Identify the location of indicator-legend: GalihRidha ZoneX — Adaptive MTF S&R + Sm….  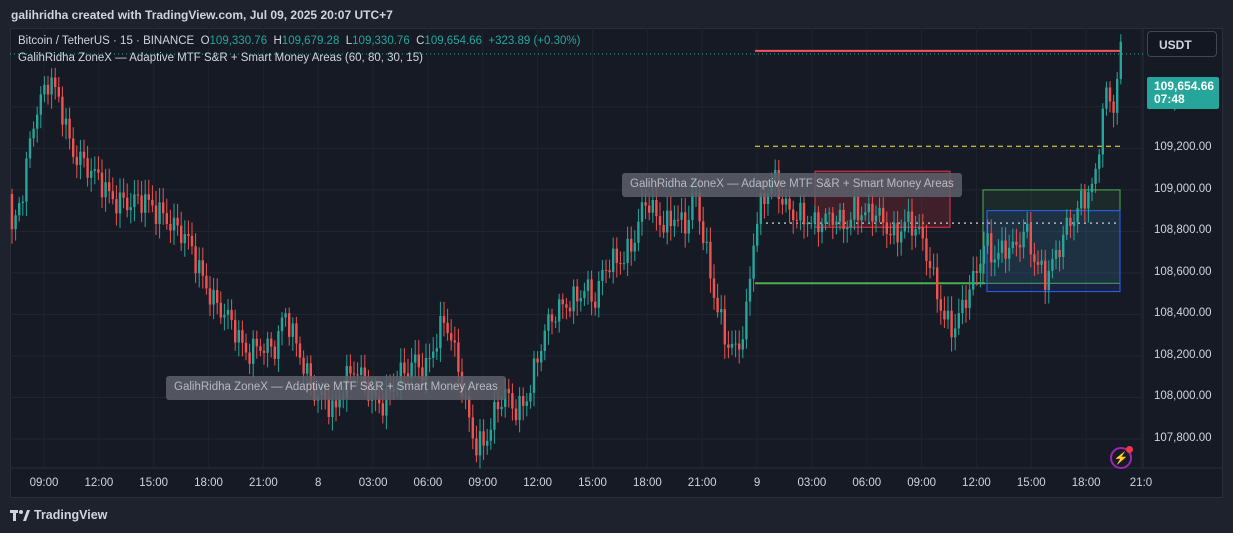
(220, 58).